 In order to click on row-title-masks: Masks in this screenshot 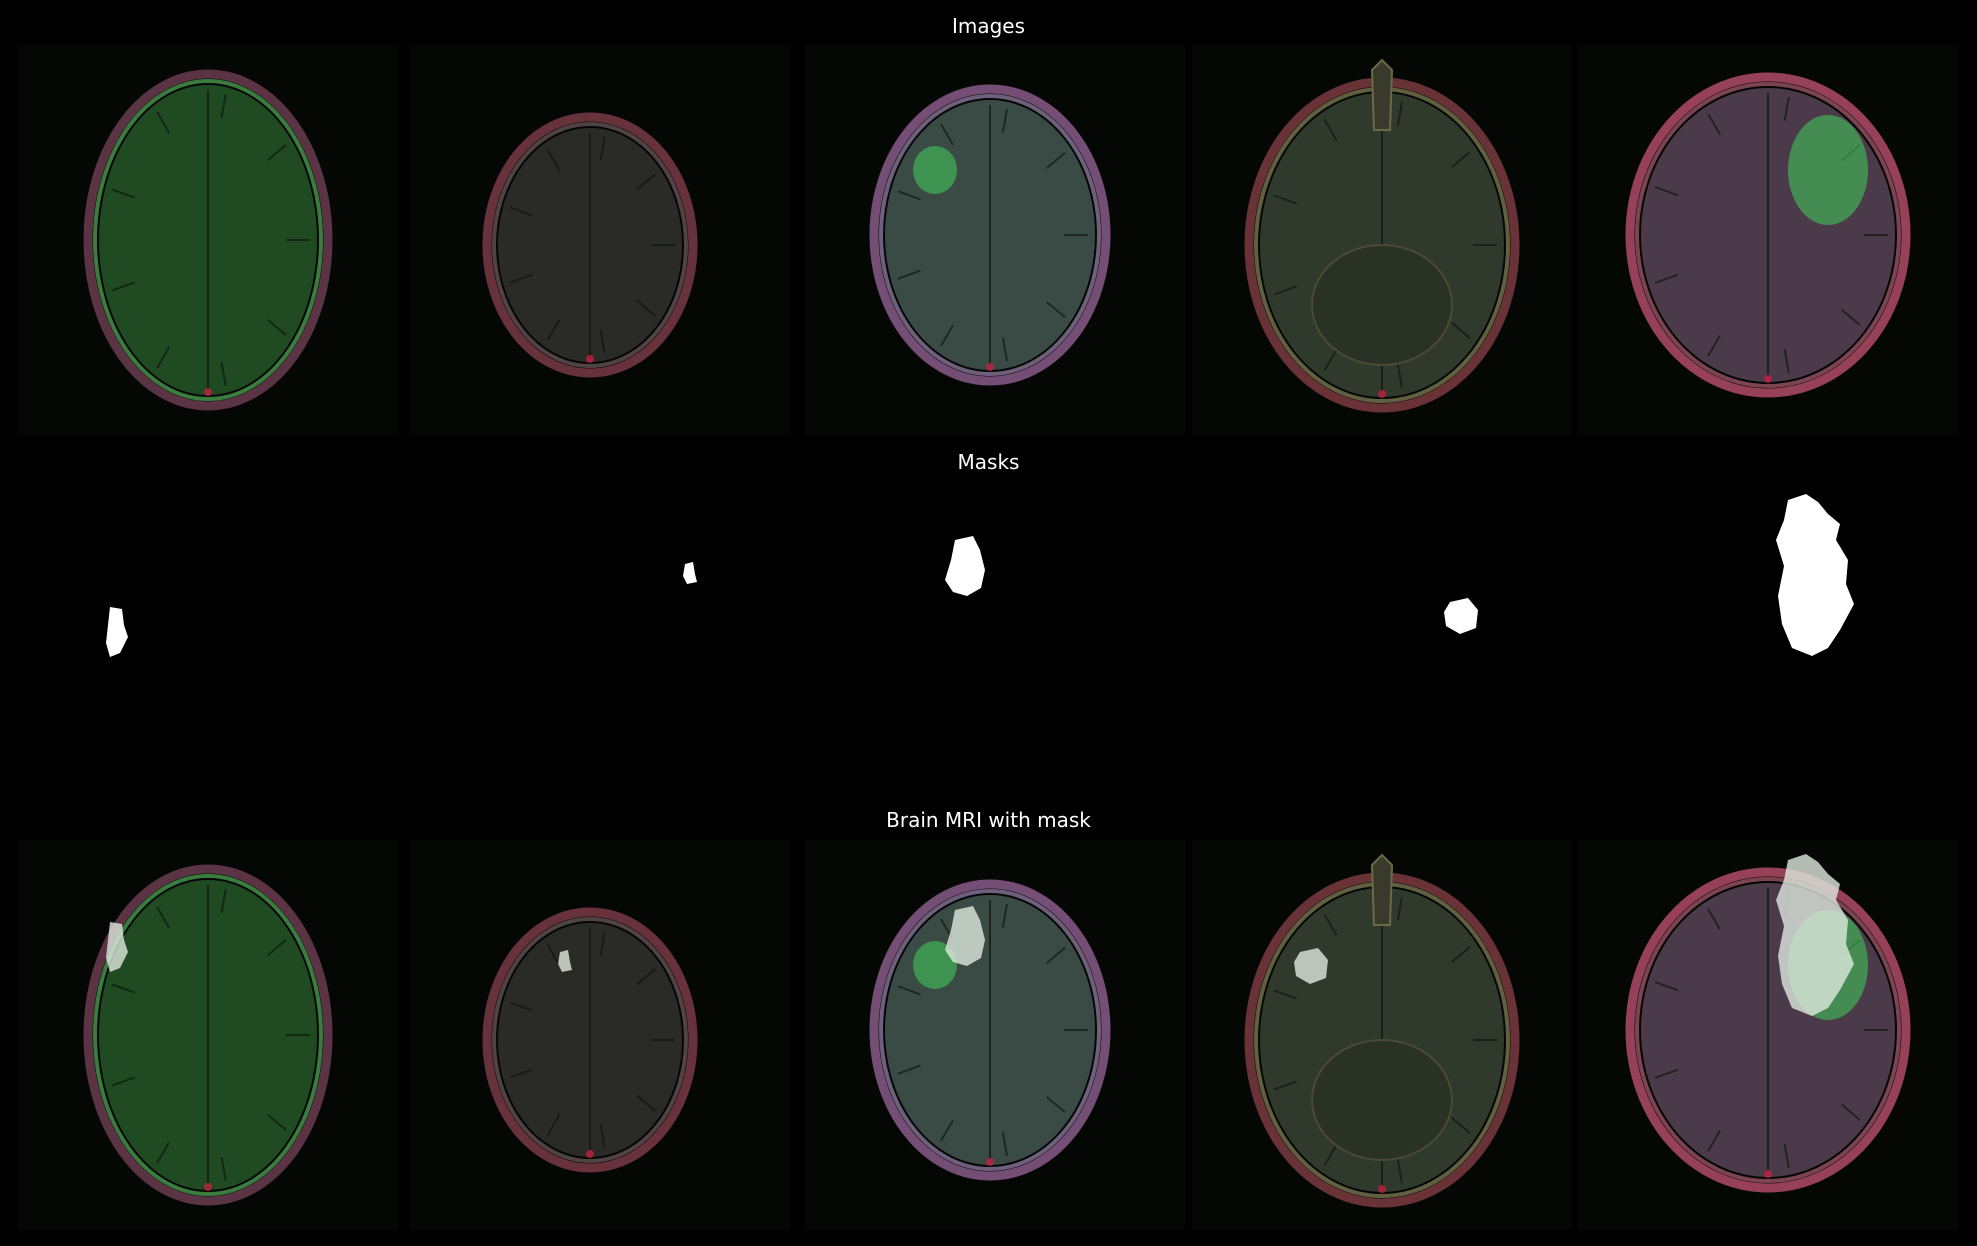, I will do `click(988, 462)`.